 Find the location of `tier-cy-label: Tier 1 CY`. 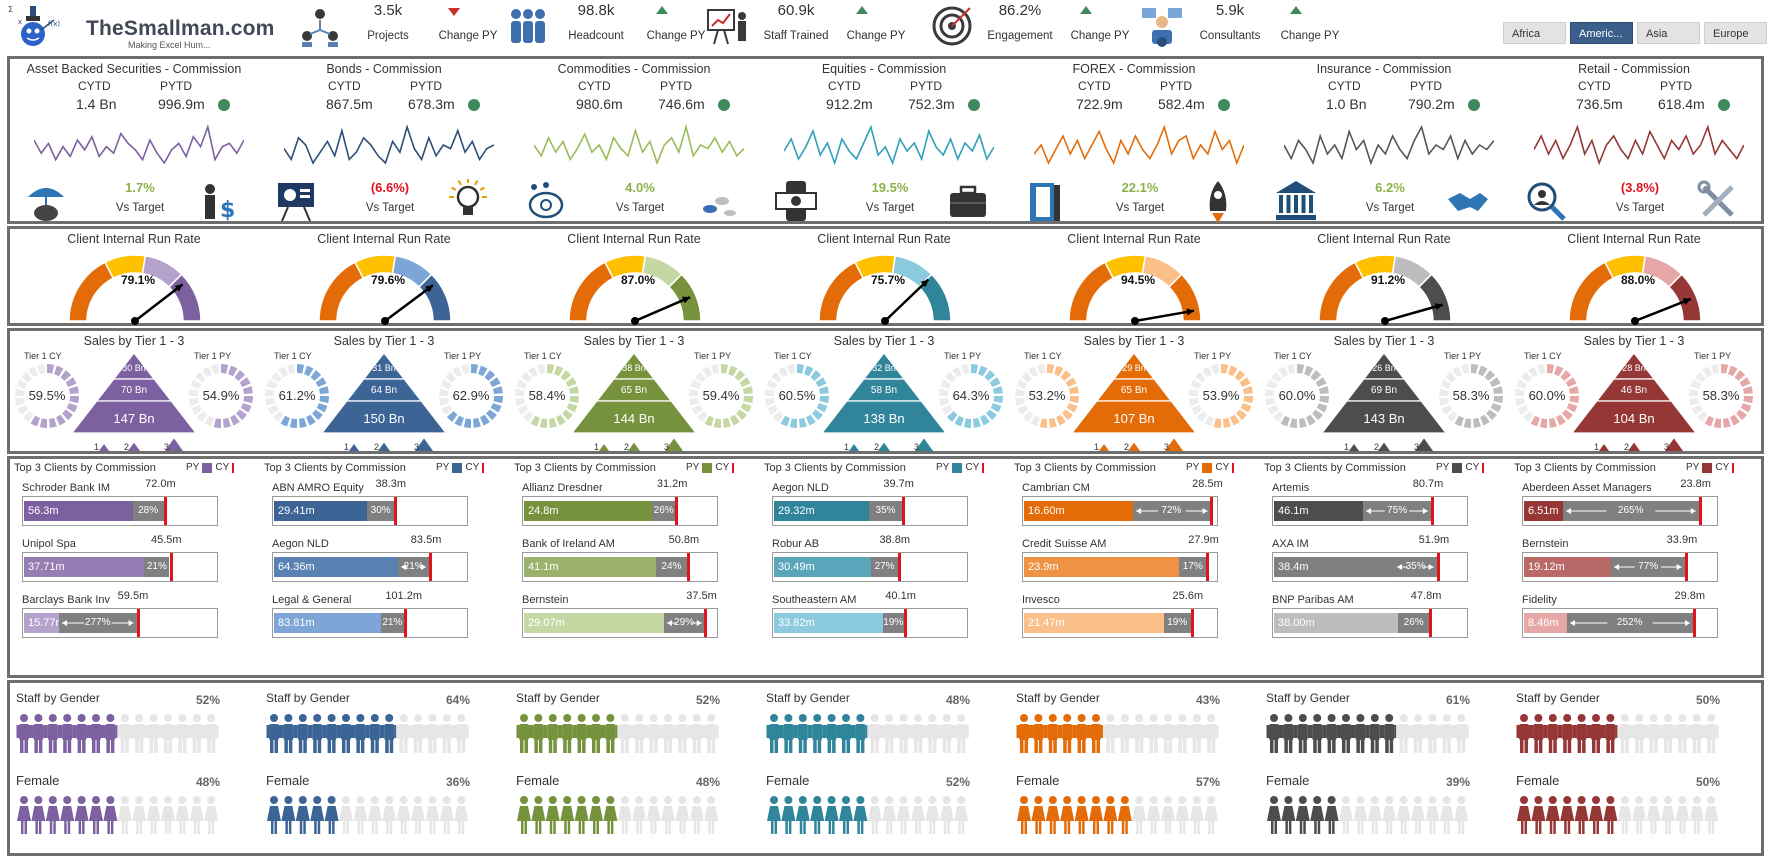

tier-cy-label: Tier 1 CY is located at coordinates (793, 356).